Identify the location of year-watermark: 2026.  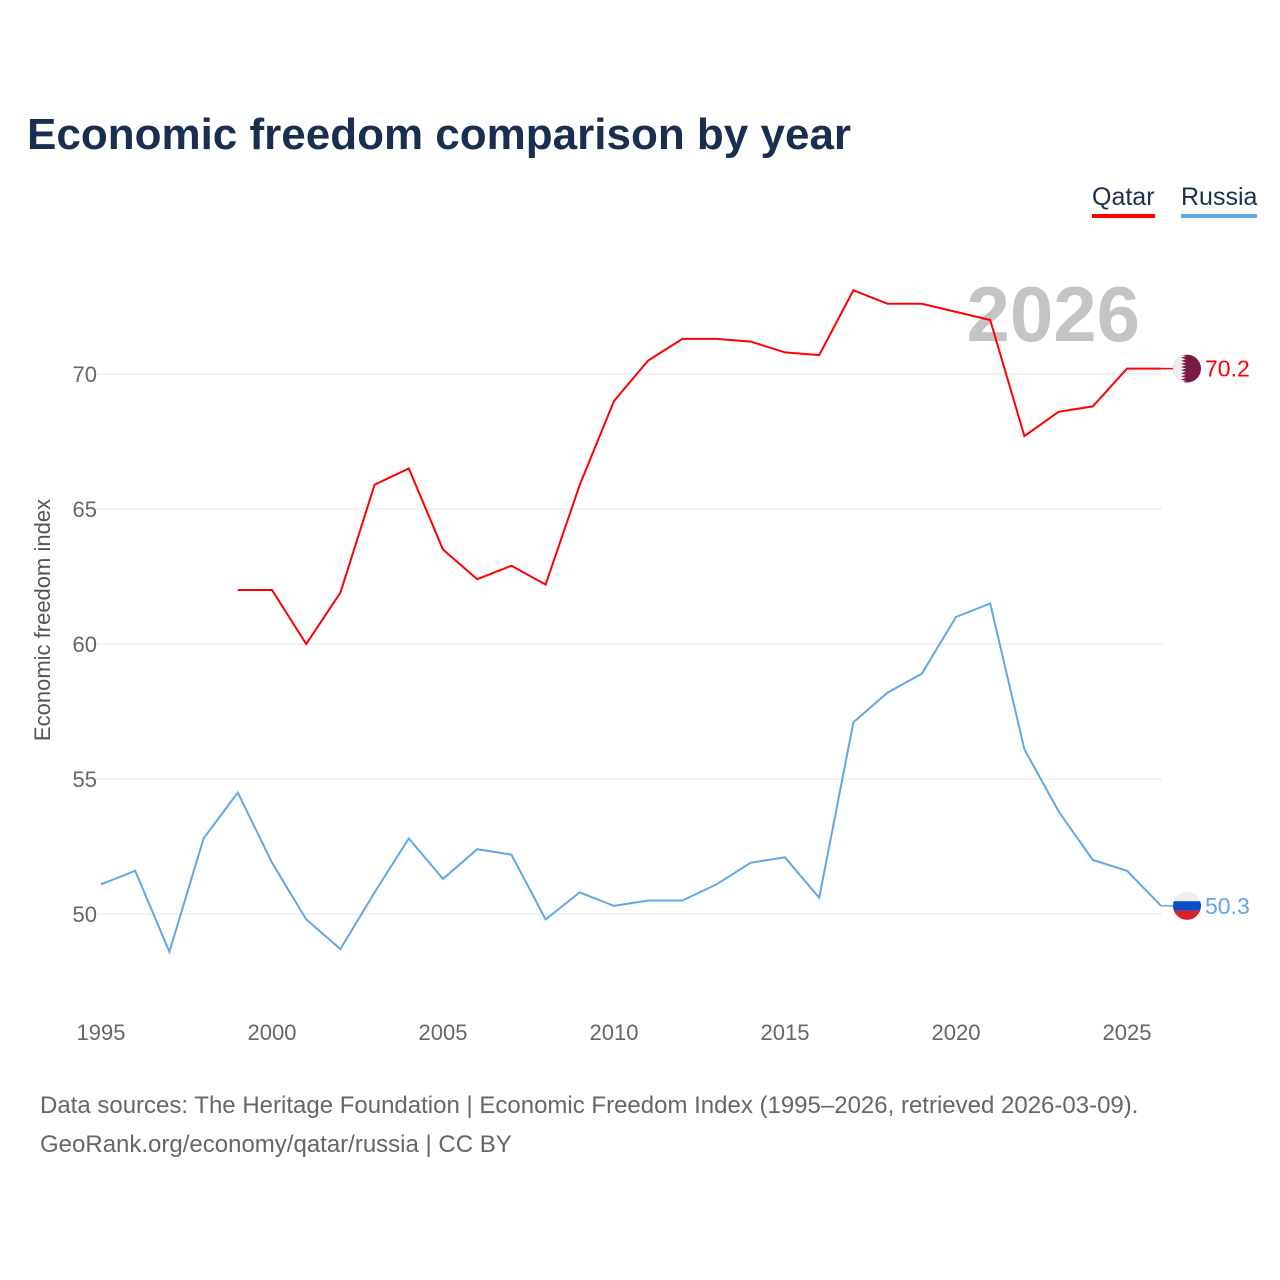
(1053, 314).